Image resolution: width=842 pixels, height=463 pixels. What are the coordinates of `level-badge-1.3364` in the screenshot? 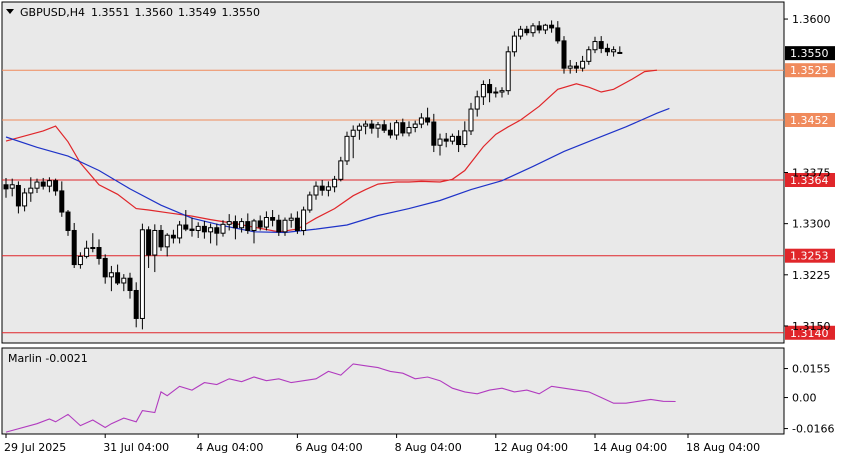 It's located at (810, 180).